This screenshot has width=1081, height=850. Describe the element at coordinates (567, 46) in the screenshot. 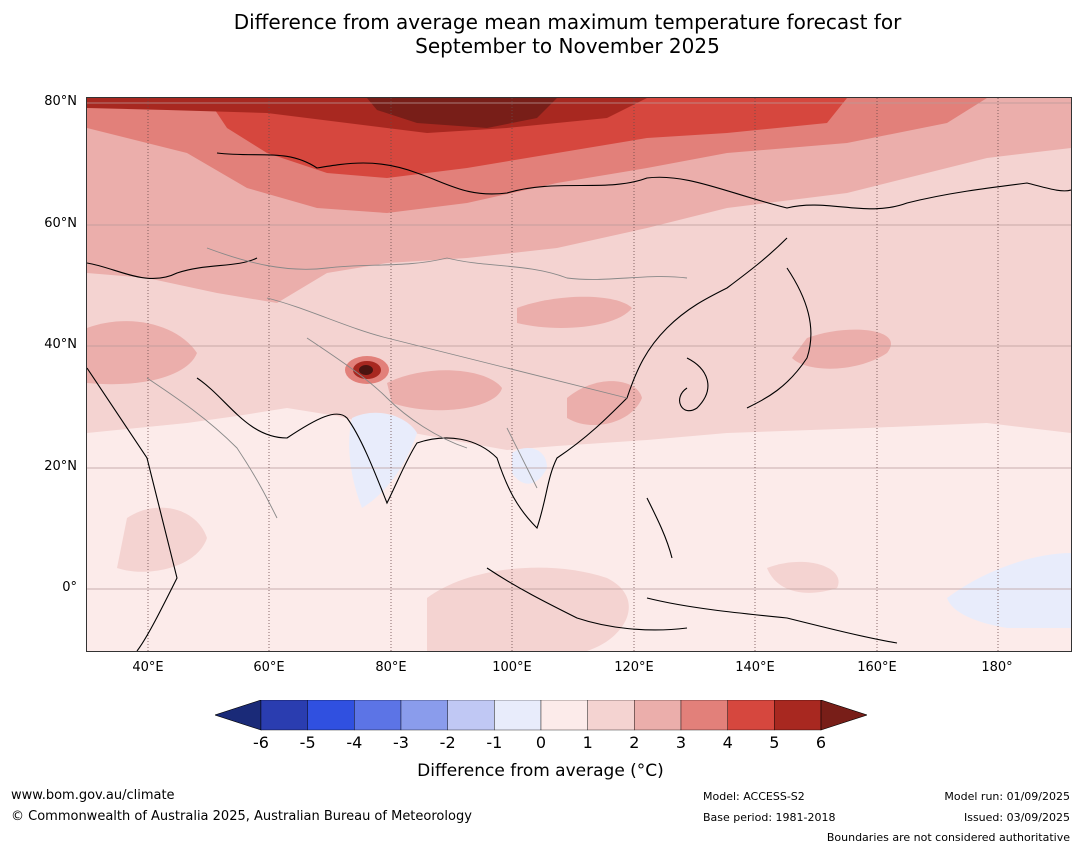

I see `map-title-line2: September to November 2025` at that location.